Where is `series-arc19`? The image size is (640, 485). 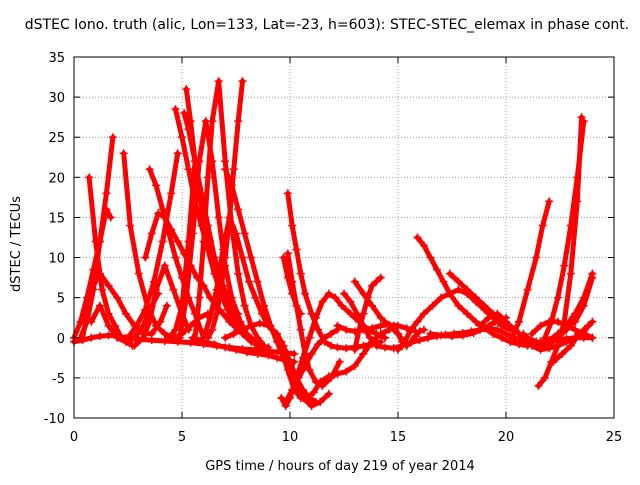 series-arc19 is located at coordinates (277, 287).